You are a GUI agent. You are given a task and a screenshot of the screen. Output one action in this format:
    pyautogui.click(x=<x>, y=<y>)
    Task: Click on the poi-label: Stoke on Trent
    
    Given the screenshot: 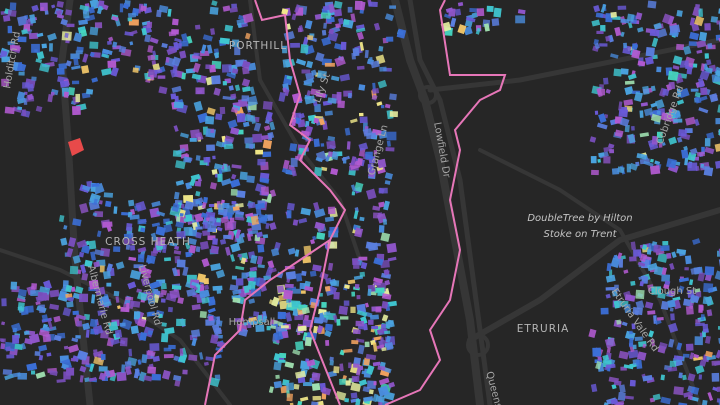 What is the action you would take?
    pyautogui.click(x=581, y=234)
    